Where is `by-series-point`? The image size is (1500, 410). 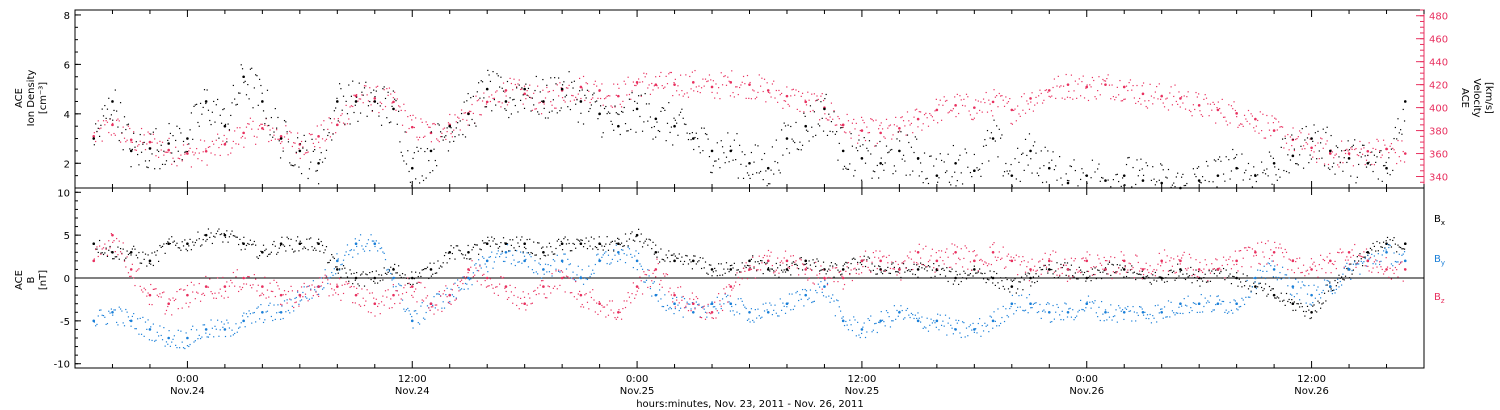 by-series-point is located at coordinates (824, 286).